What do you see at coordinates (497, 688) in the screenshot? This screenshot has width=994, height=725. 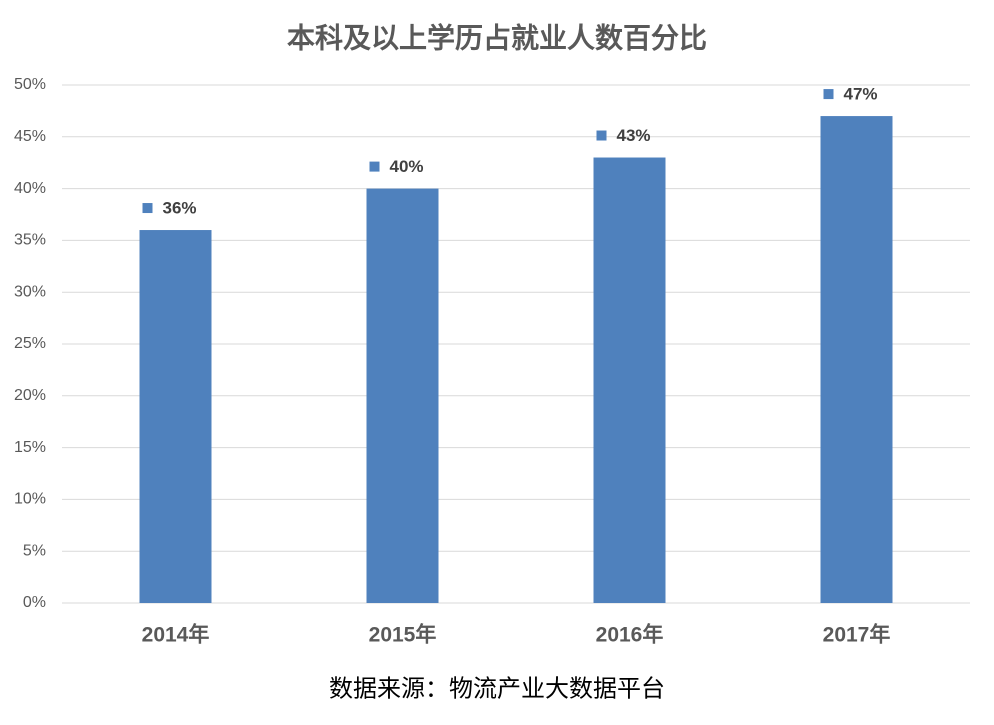 I see `source-note: 数据来源：物流产业大数据平台` at bounding box center [497, 688].